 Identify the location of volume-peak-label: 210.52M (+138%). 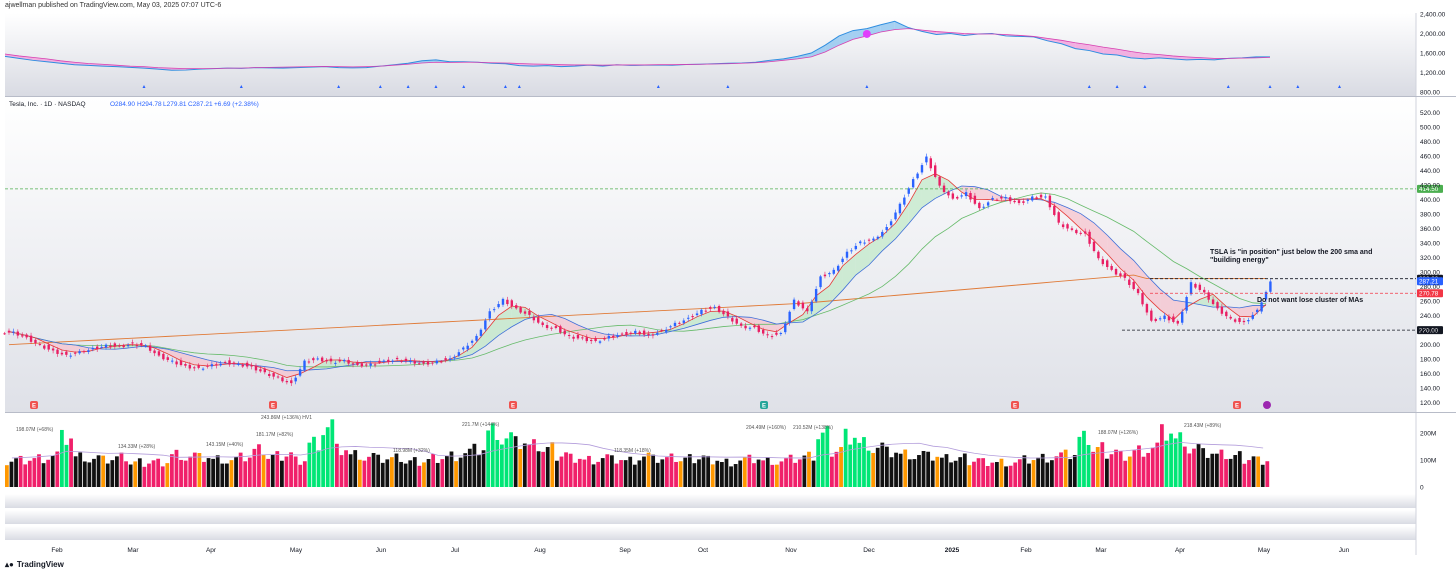
(813, 428).